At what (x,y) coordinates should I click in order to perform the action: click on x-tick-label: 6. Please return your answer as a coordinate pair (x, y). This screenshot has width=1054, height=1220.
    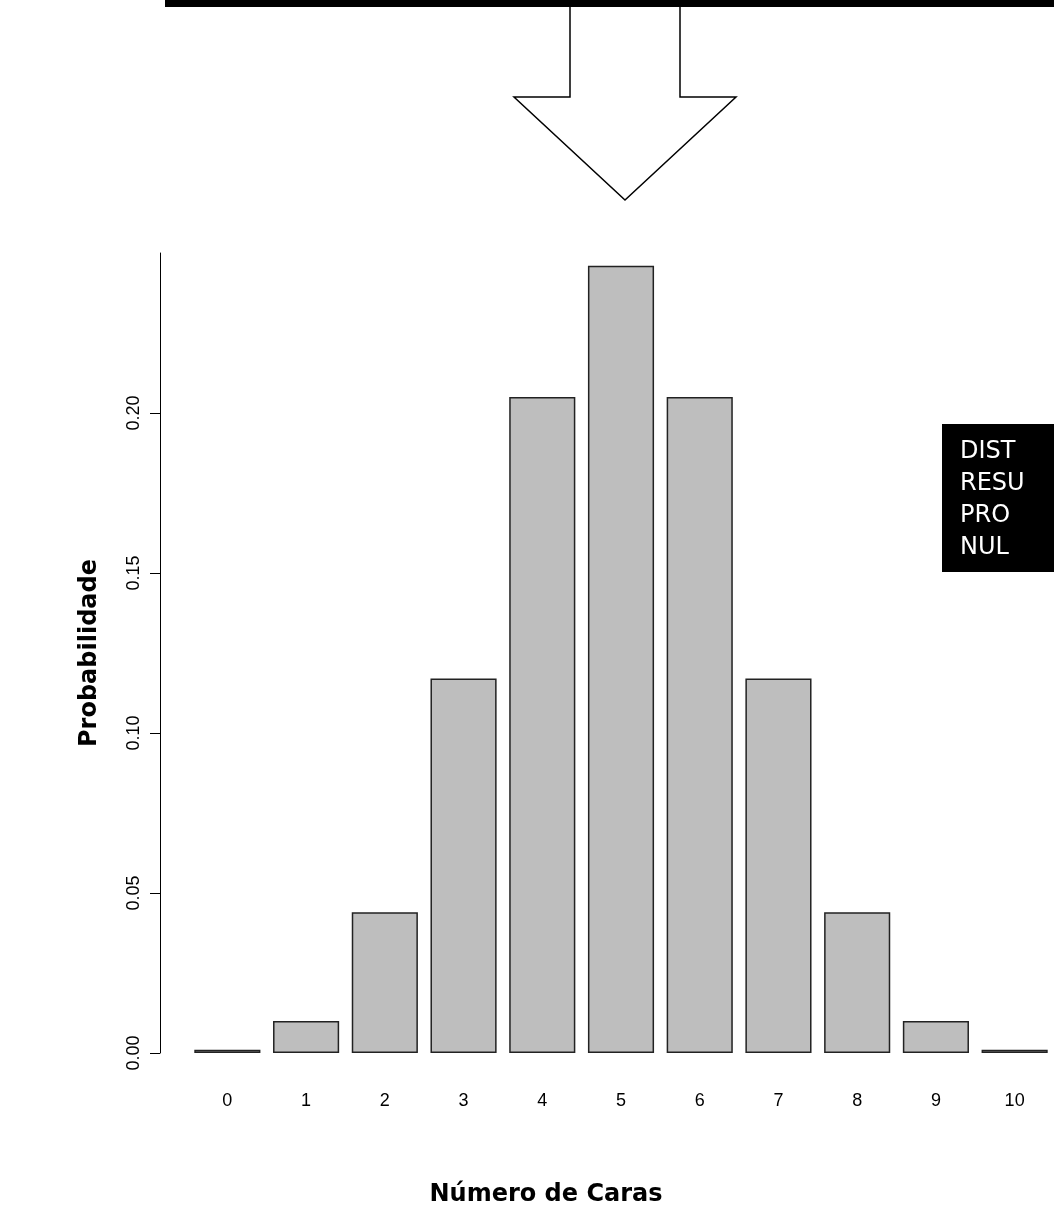
    Looking at the image, I should click on (699, 1100).